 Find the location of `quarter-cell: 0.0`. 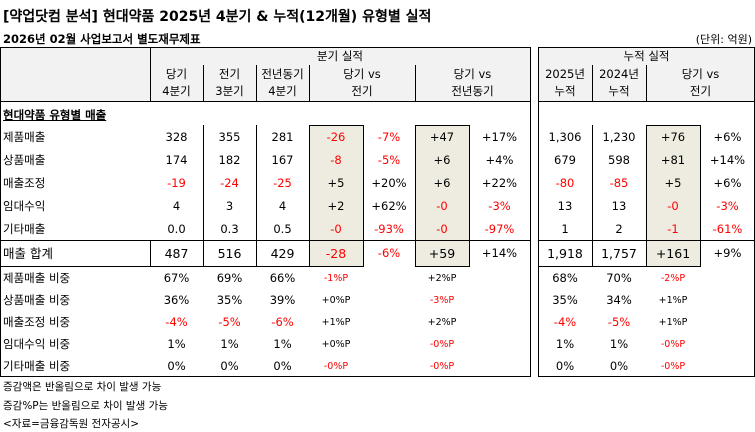

quarter-cell: 0.0 is located at coordinates (176, 228).